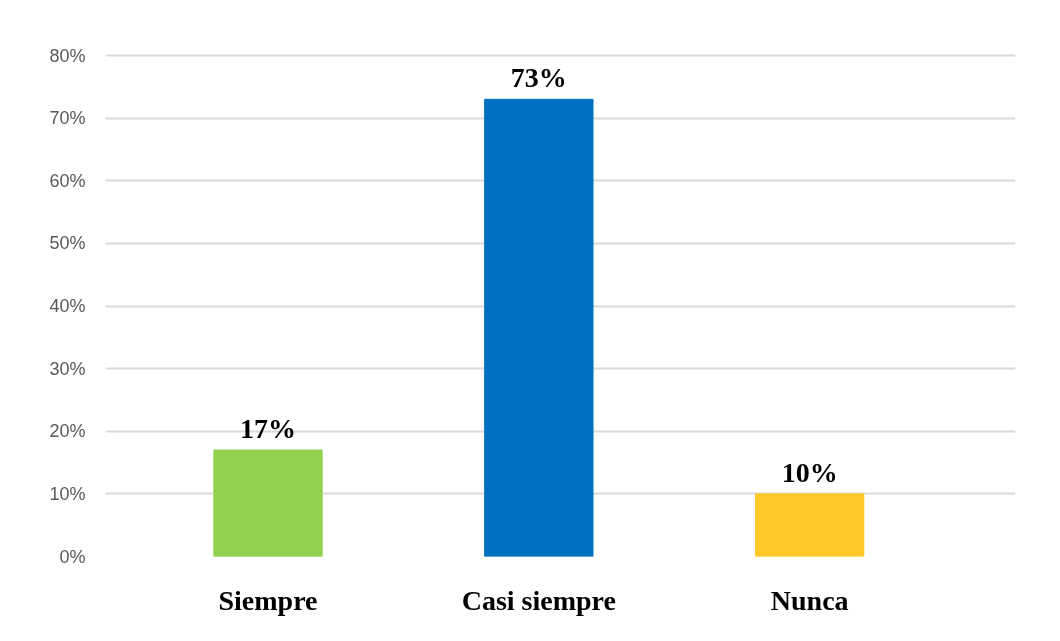  I want to click on data-label: 17%, so click(268, 429).